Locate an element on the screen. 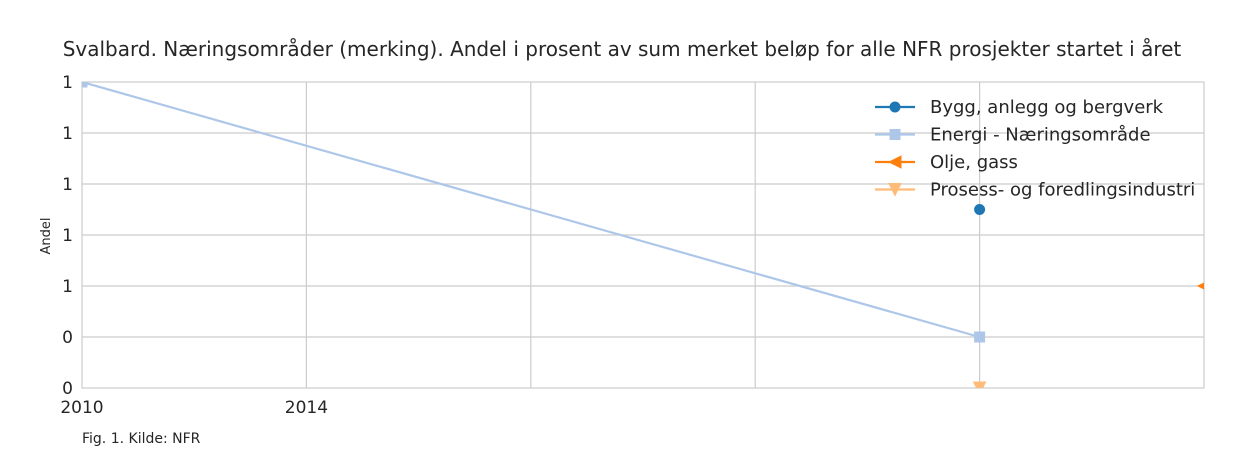 The height and width of the screenshot is (457, 1244). legend-label: Bygg, anlegg og bergverk is located at coordinates (1047, 107).